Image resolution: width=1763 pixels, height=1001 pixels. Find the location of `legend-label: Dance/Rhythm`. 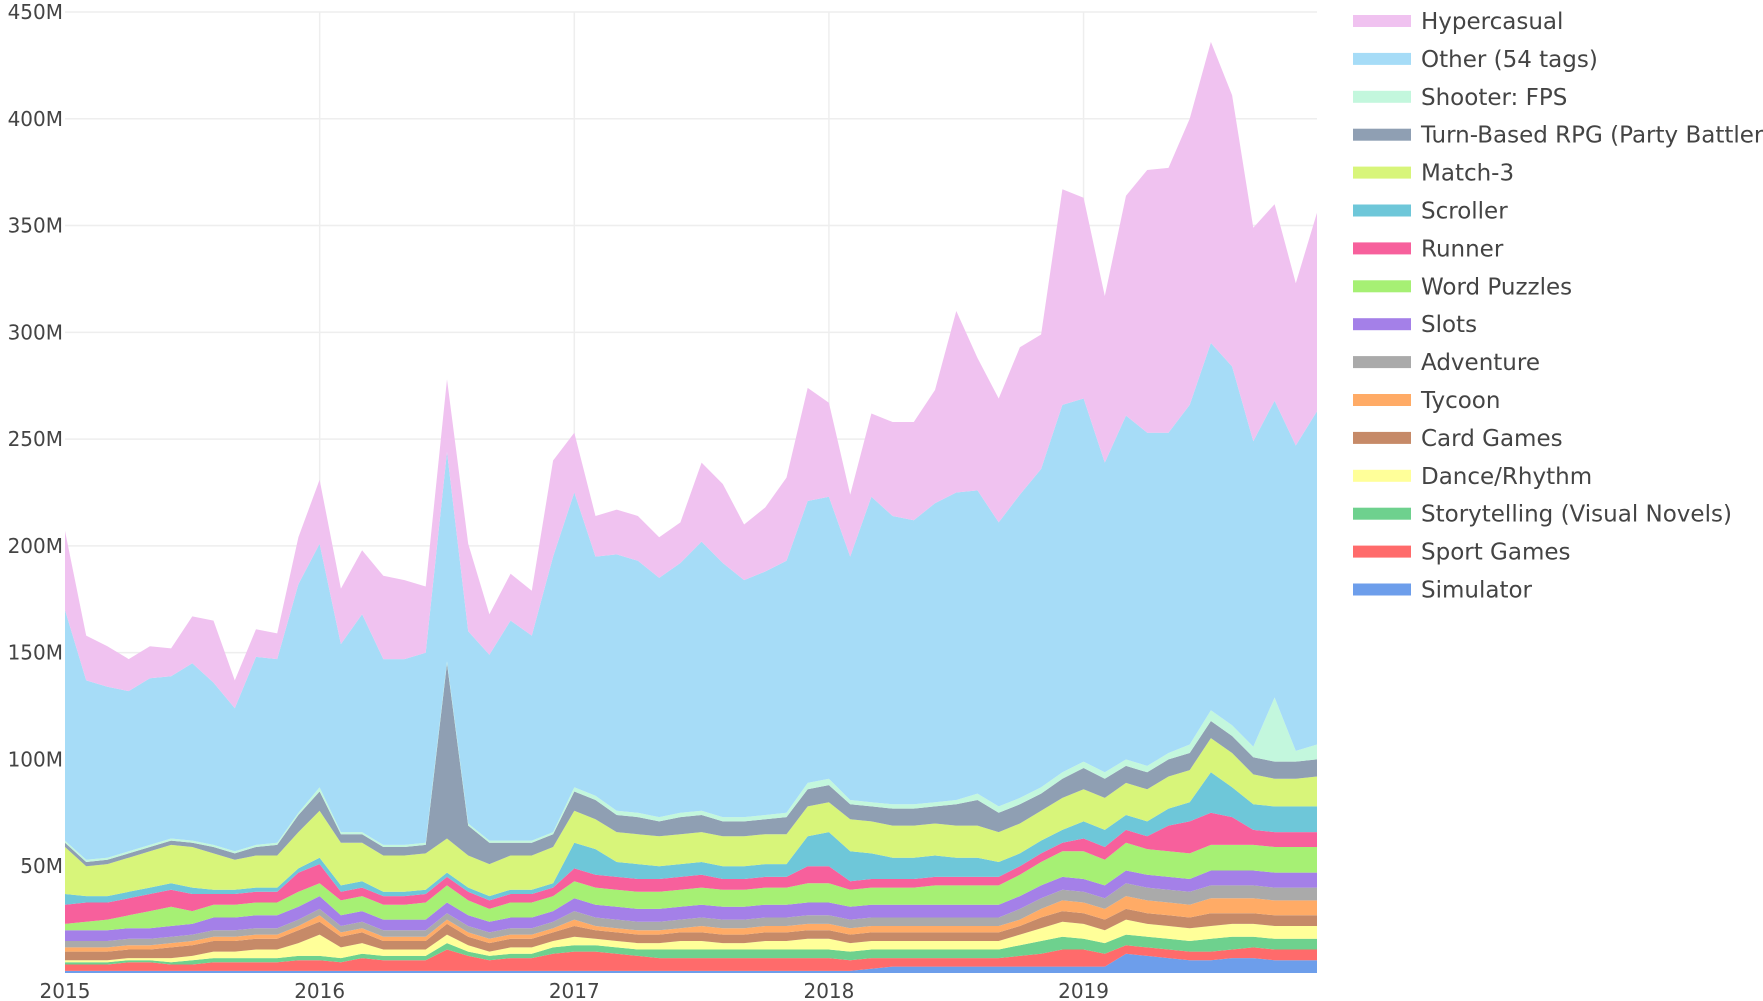

legend-label: Dance/Rhythm is located at coordinates (1506, 477).